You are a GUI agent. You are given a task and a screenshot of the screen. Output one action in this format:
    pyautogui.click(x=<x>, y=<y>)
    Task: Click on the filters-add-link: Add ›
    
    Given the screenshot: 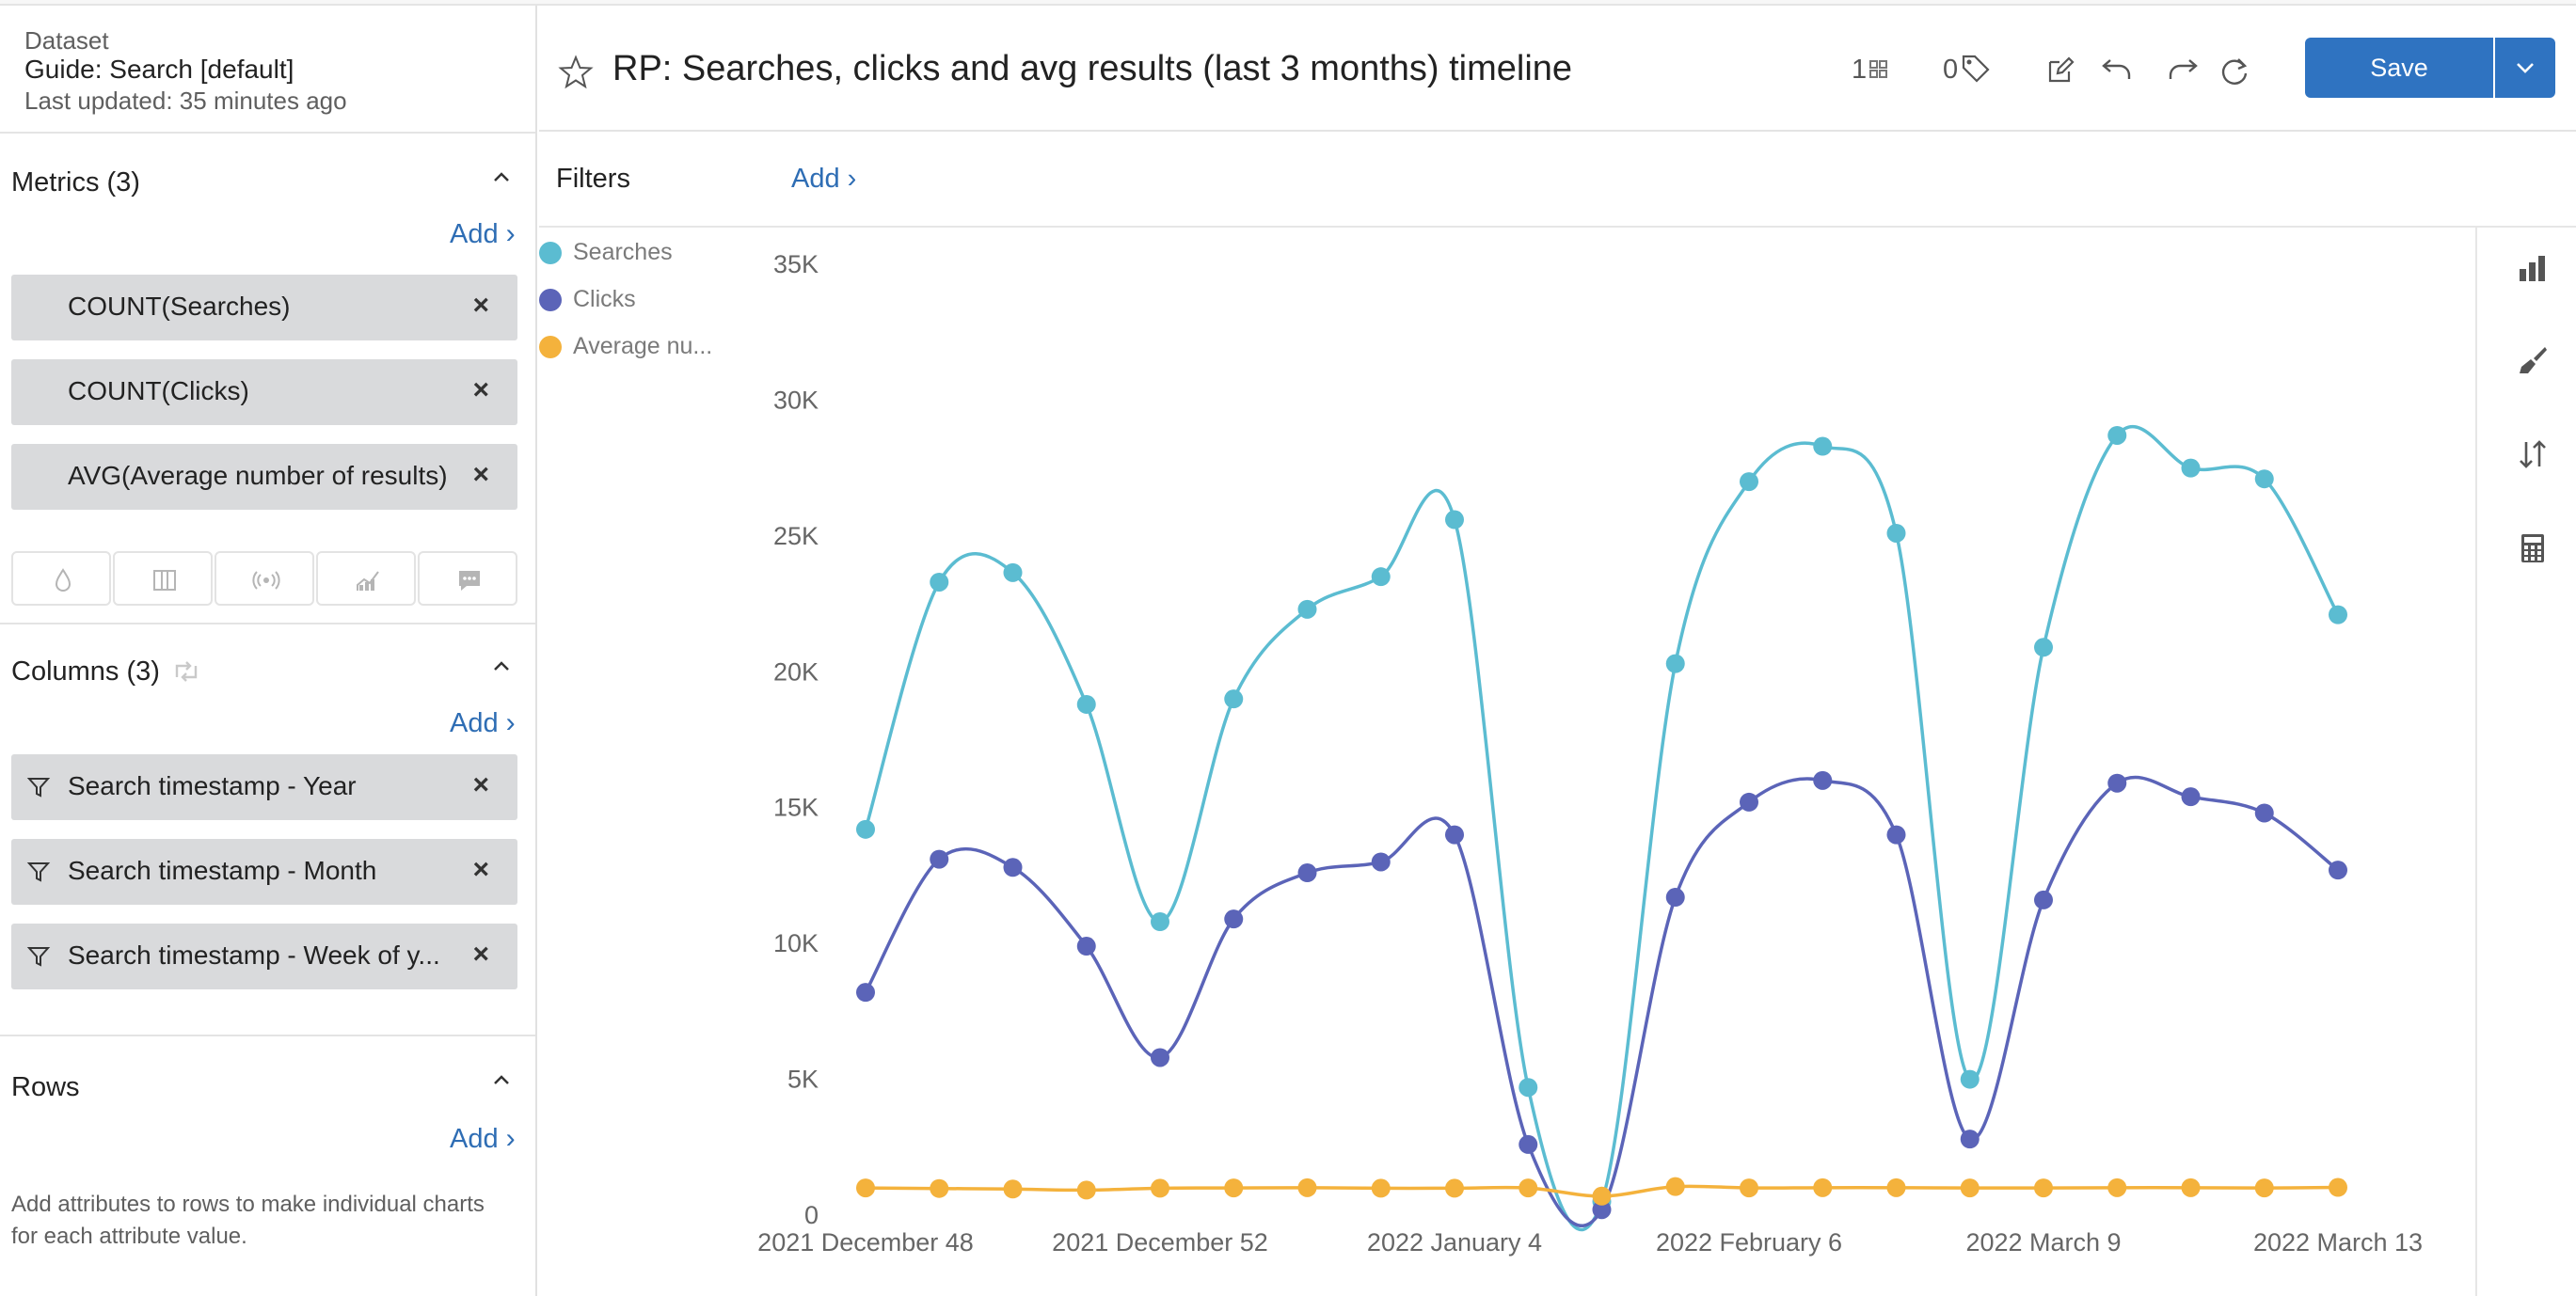 What is the action you would take?
    pyautogui.click(x=823, y=179)
    